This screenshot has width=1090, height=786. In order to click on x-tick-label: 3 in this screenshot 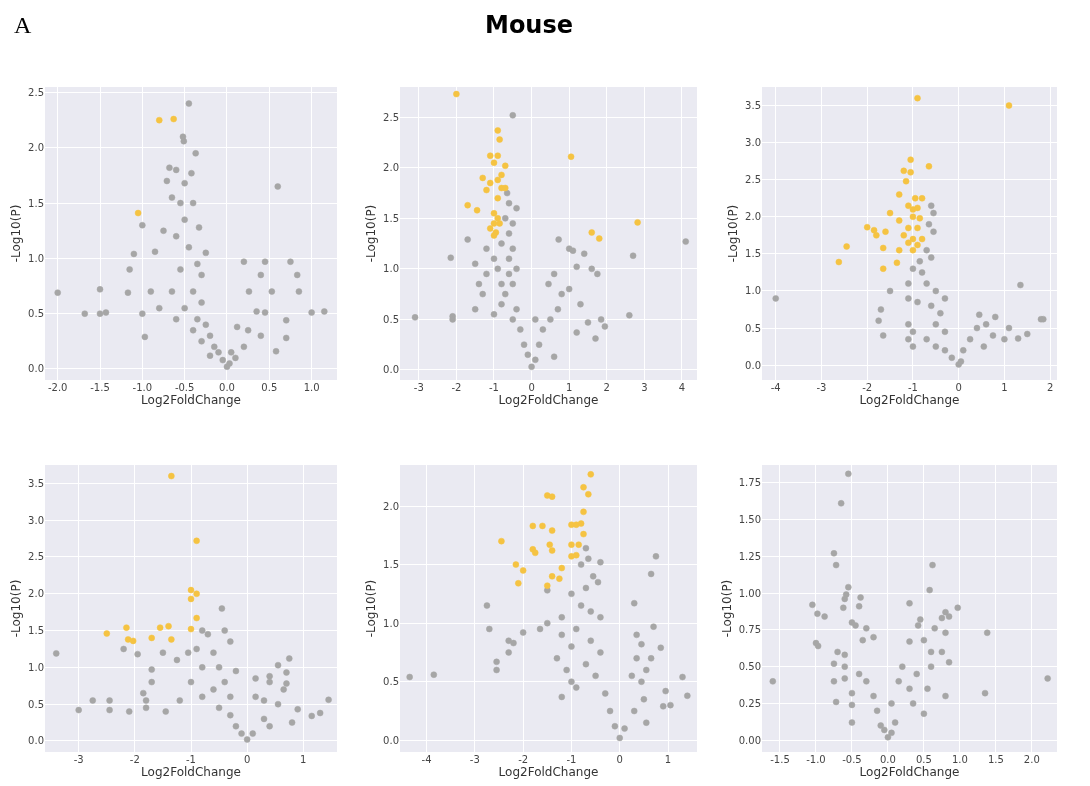, I will do `click(644, 387)`.